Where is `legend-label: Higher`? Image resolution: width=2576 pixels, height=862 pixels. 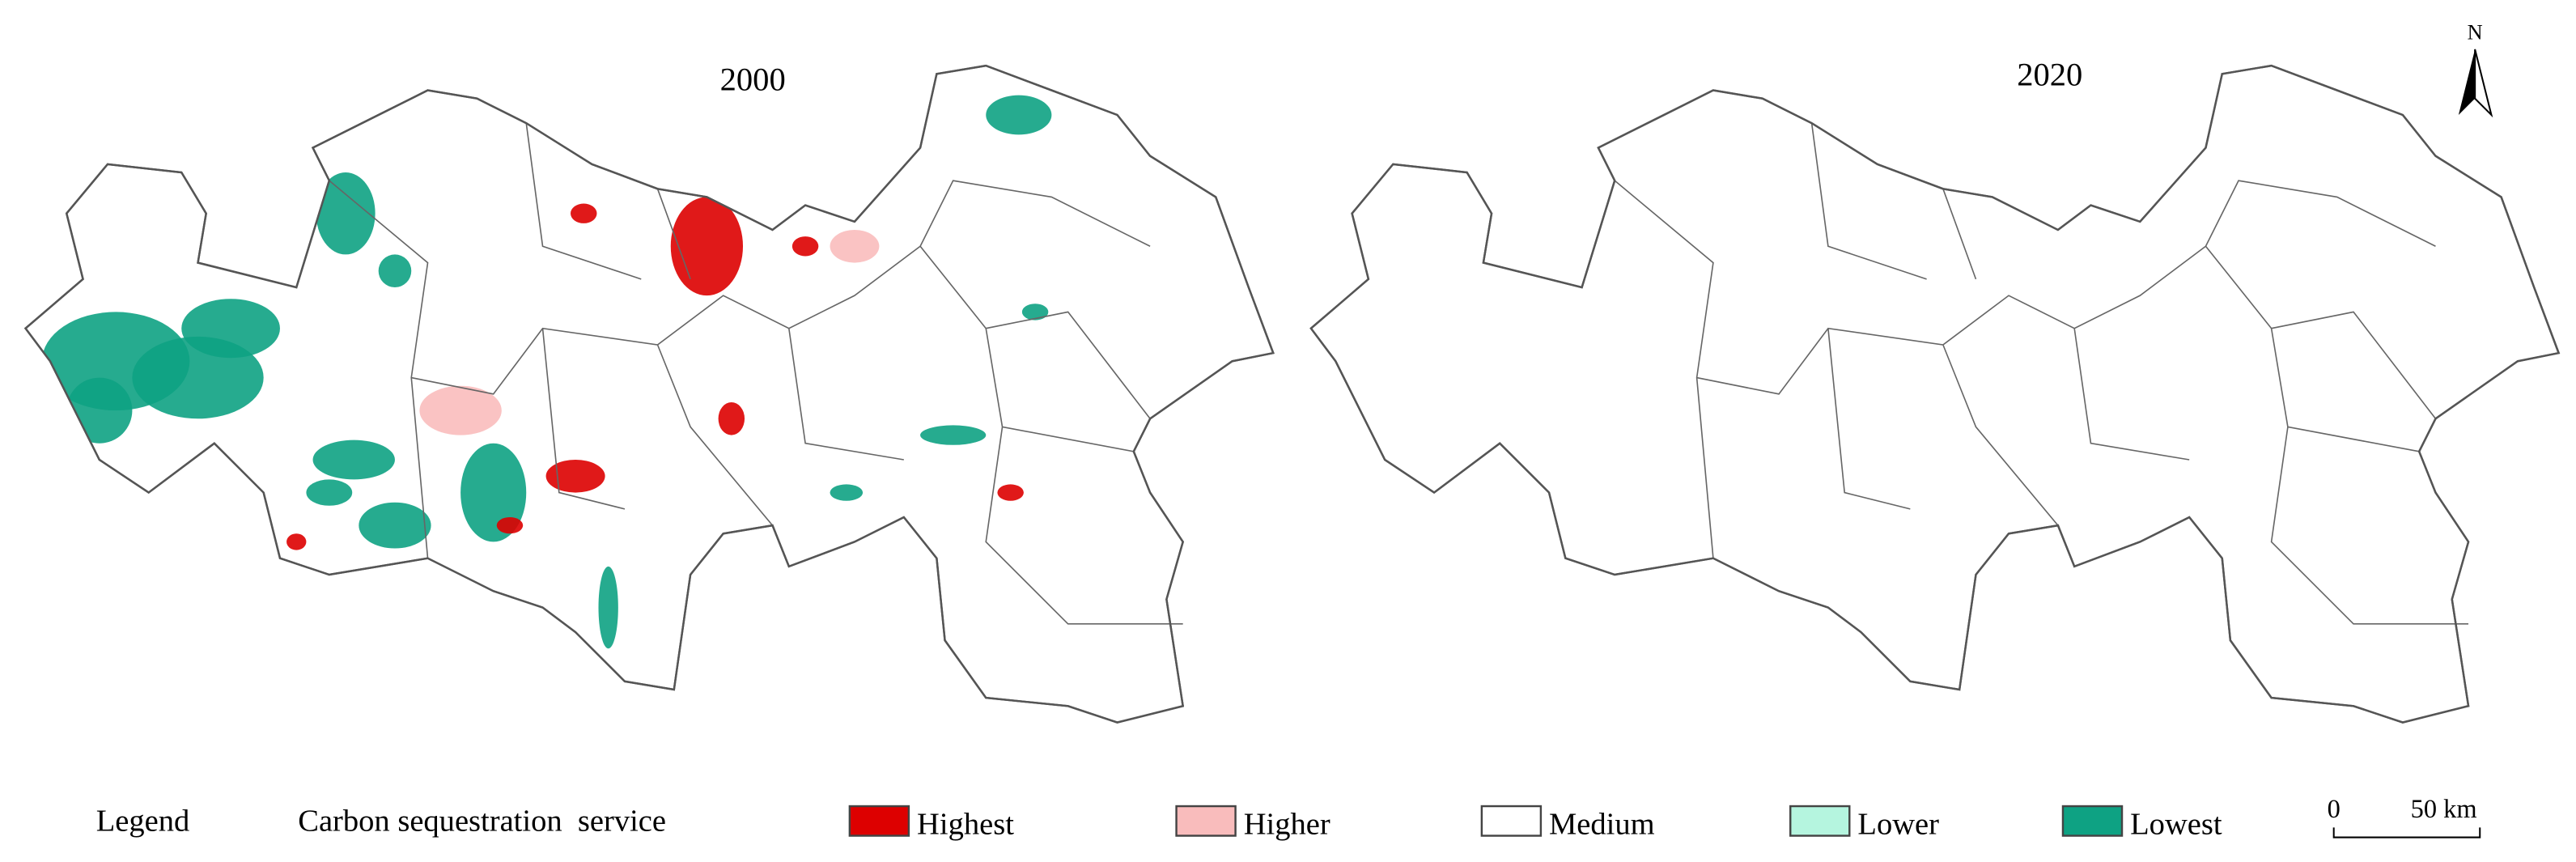
legend-label: Higher is located at coordinates (1287, 825).